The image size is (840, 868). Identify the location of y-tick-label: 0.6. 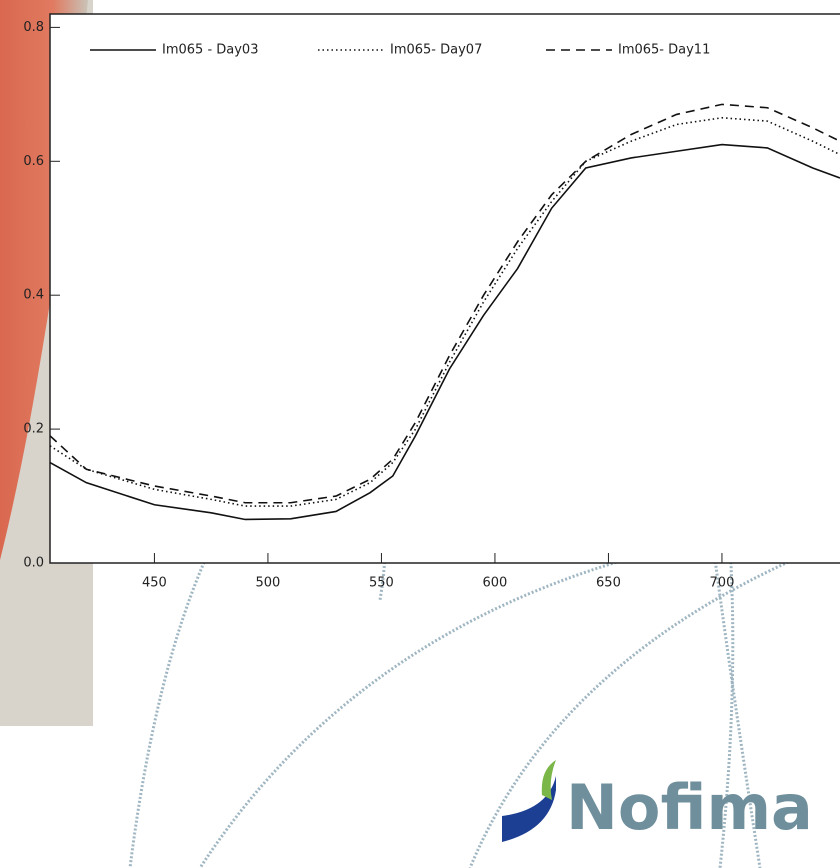
(33, 161).